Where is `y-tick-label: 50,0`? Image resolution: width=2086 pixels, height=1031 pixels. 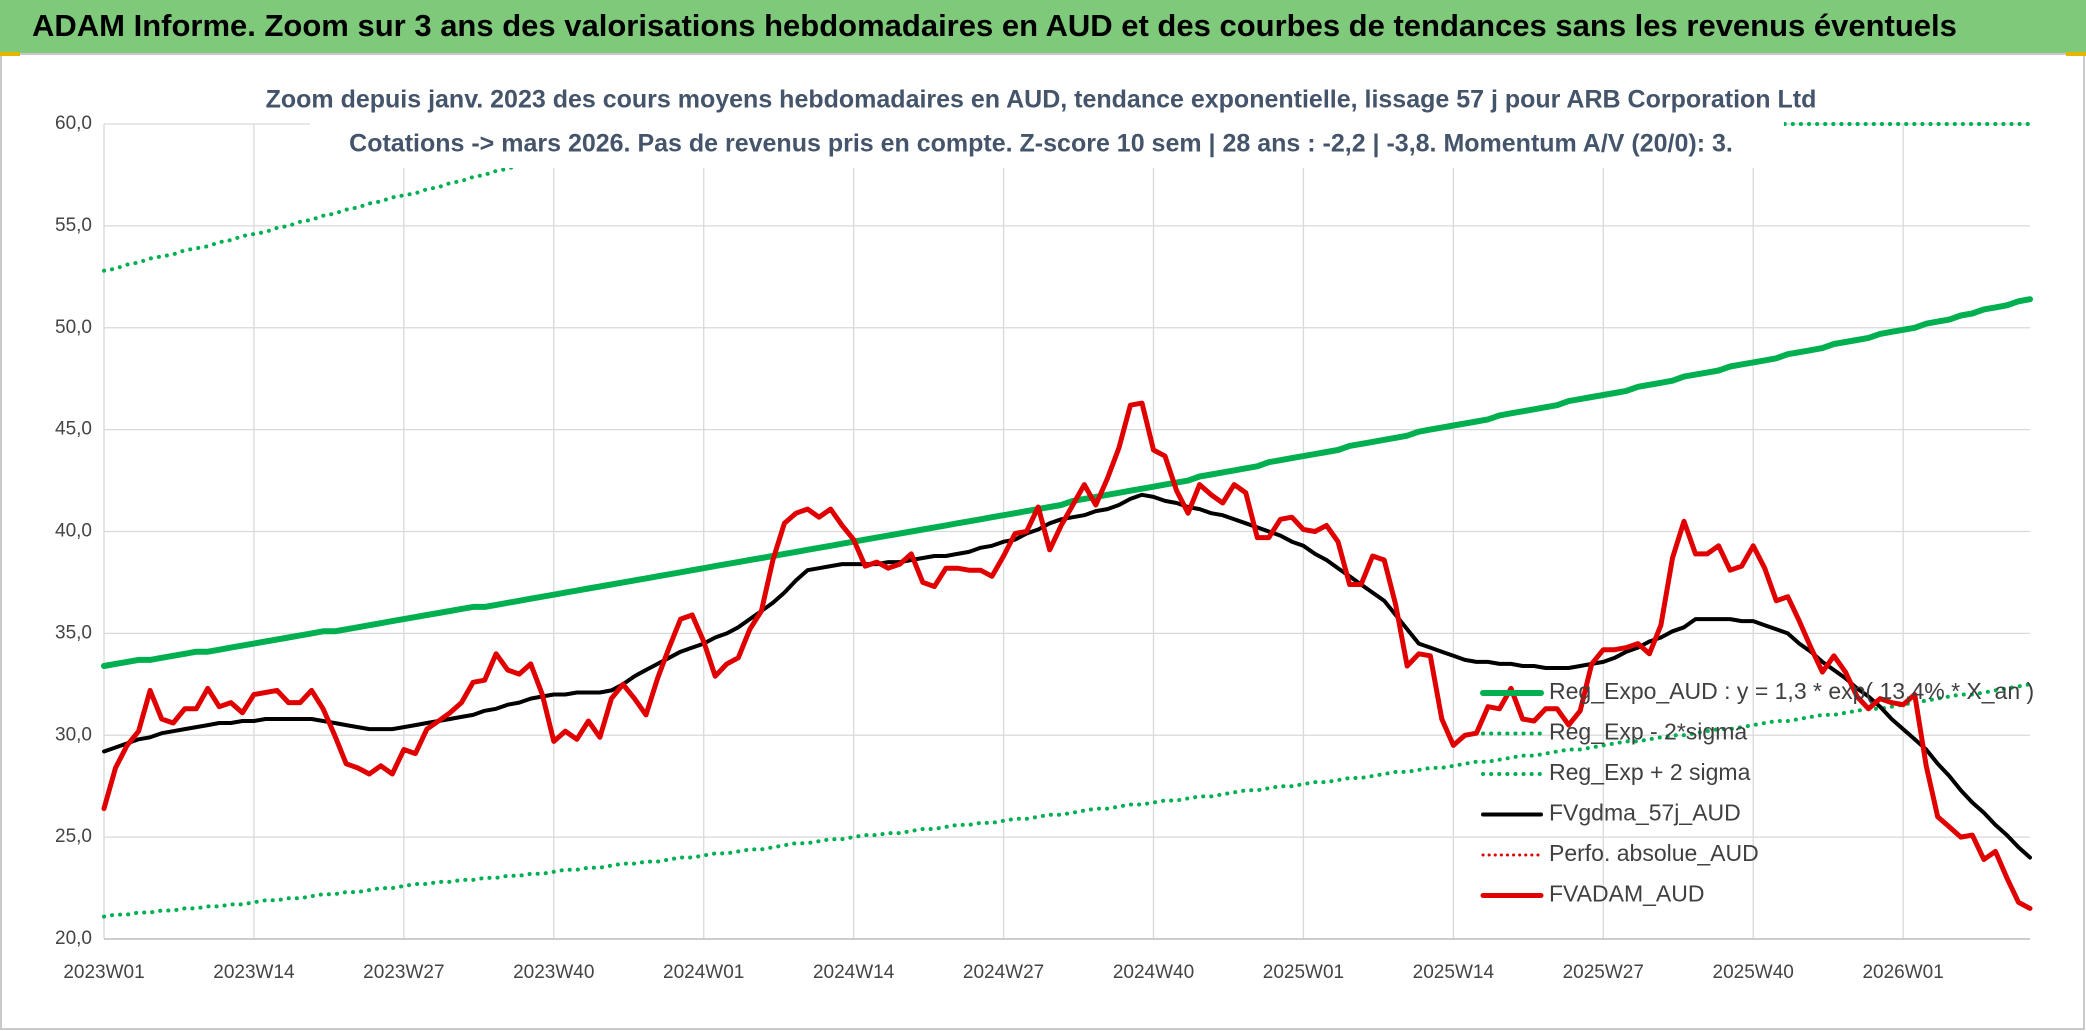
y-tick-label: 50,0 is located at coordinates (73, 327).